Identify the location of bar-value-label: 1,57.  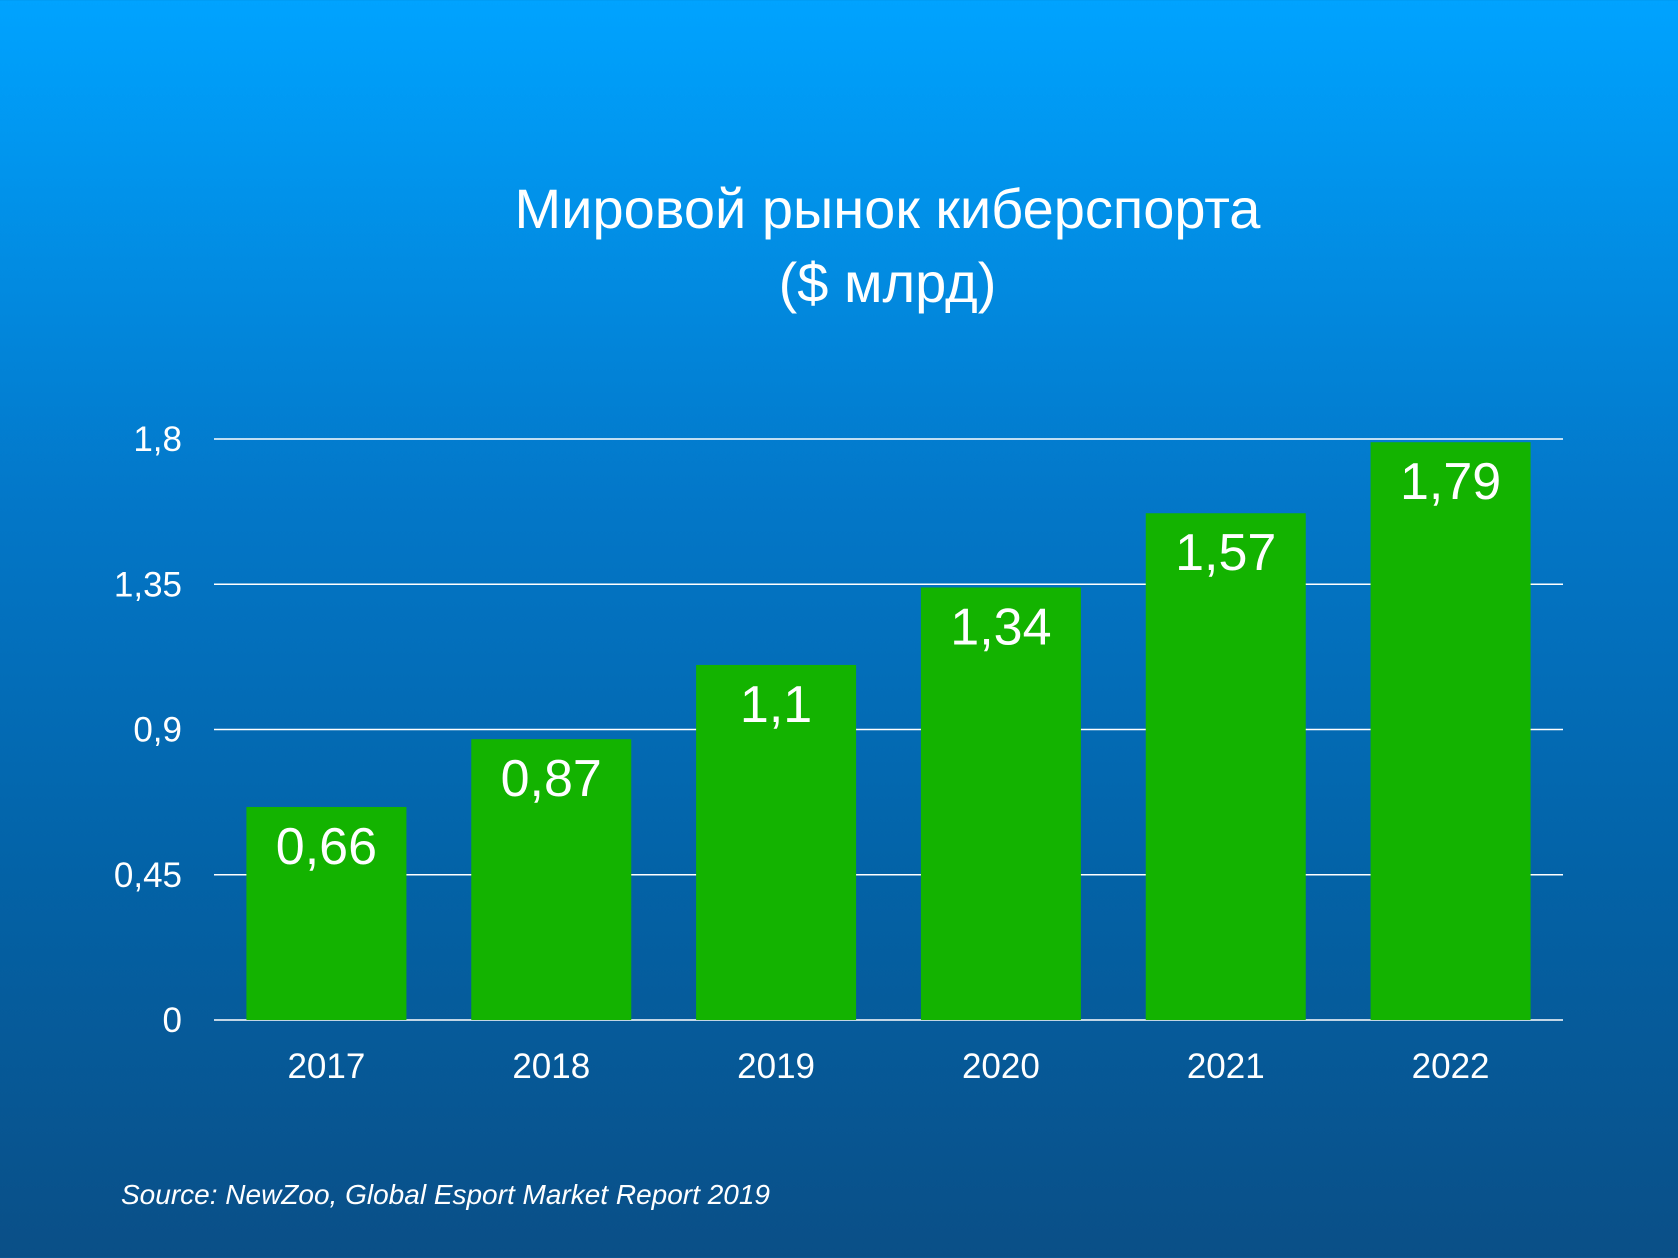
(1225, 553).